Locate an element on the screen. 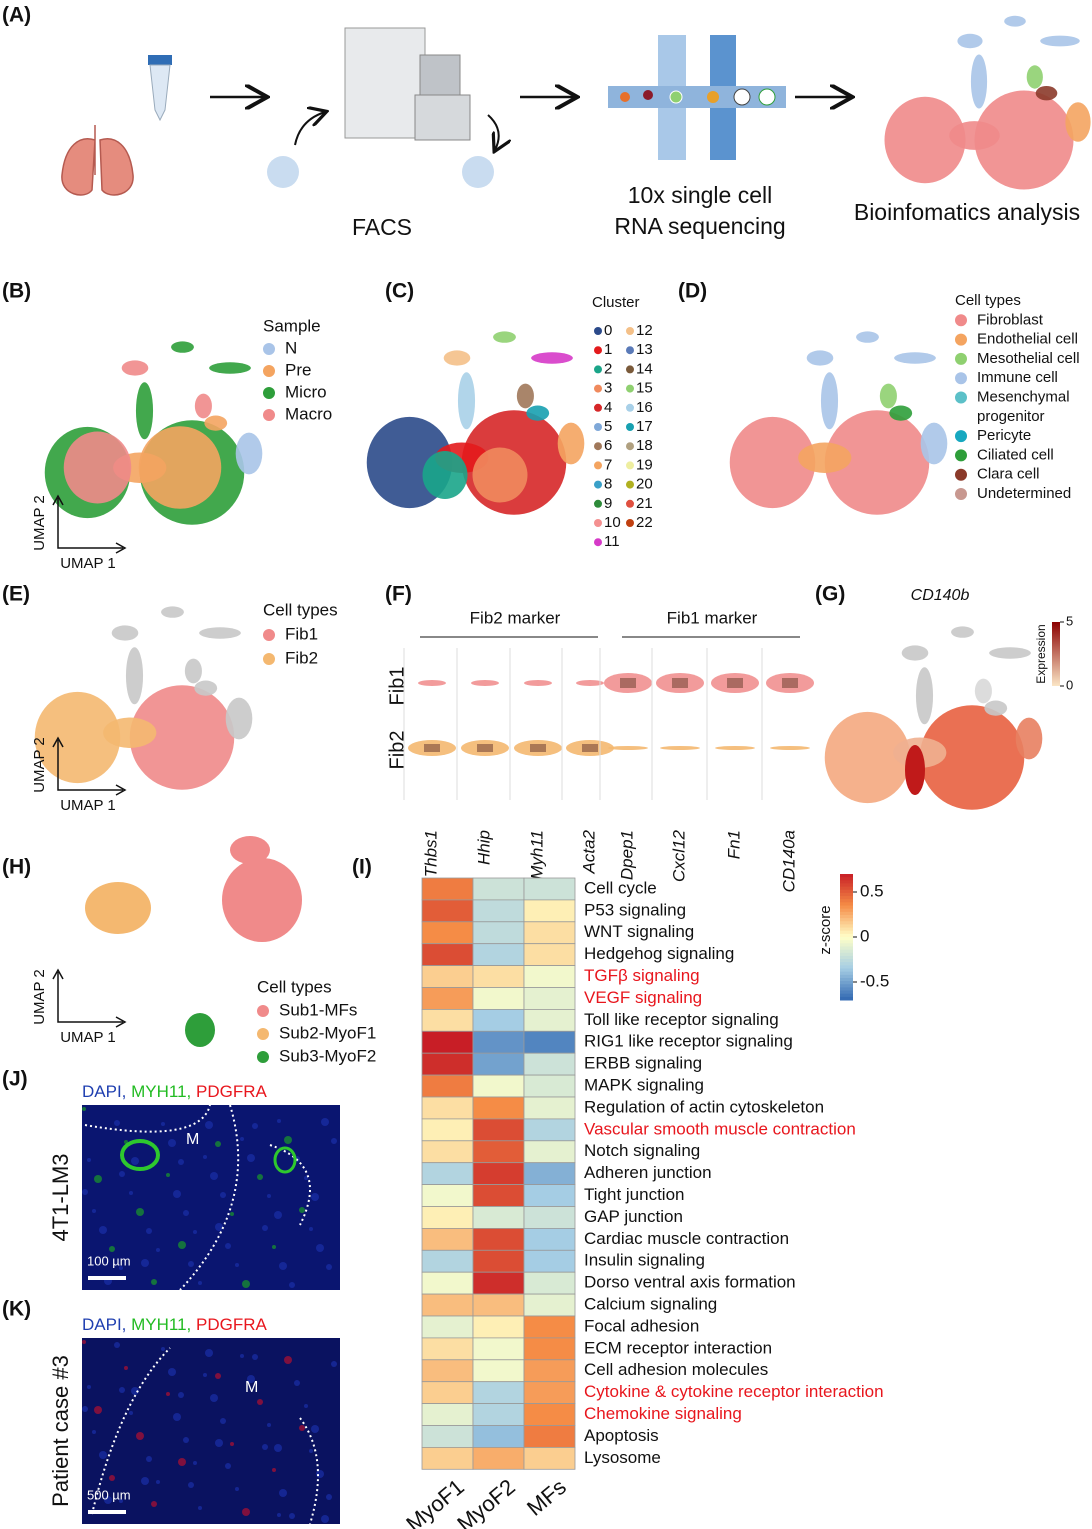 This screenshot has width=1092, height=1529. gene-label: CD140a is located at coordinates (788, 861).